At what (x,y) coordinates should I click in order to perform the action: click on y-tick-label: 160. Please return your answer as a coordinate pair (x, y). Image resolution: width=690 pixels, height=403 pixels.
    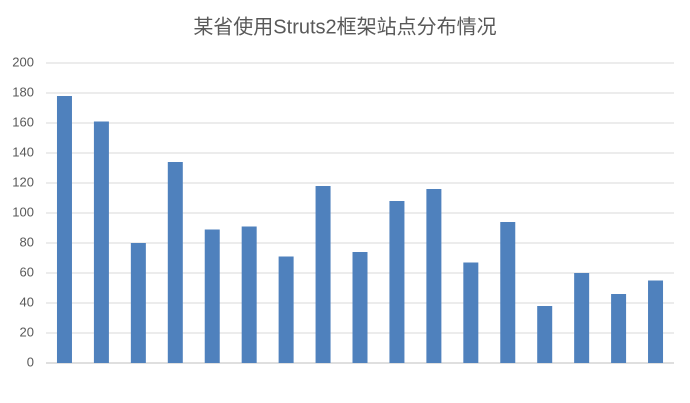
    Looking at the image, I should click on (23, 121).